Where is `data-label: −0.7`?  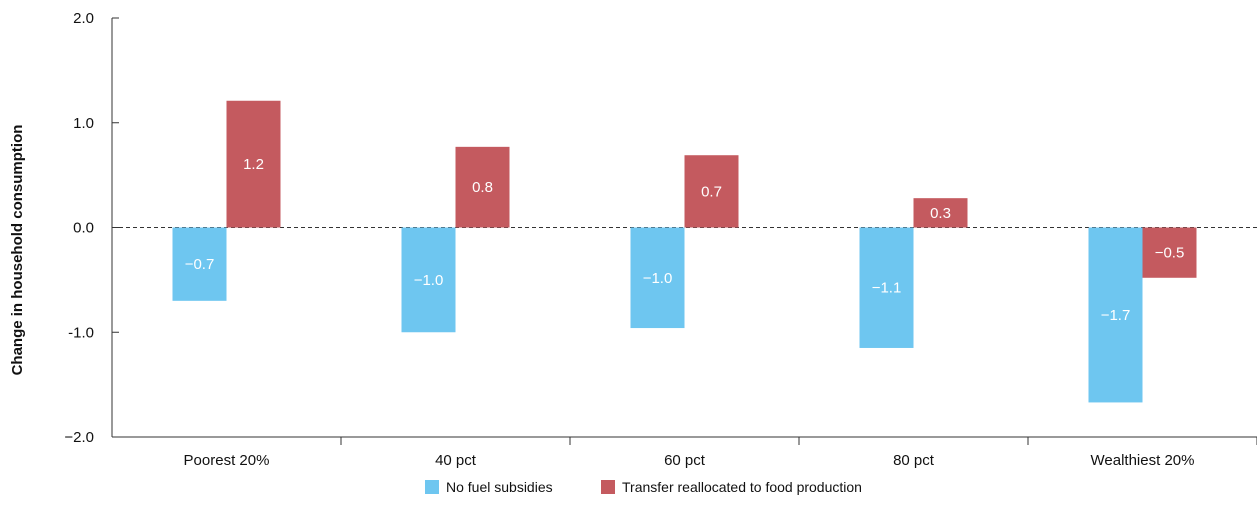 data-label: −0.7 is located at coordinates (200, 264).